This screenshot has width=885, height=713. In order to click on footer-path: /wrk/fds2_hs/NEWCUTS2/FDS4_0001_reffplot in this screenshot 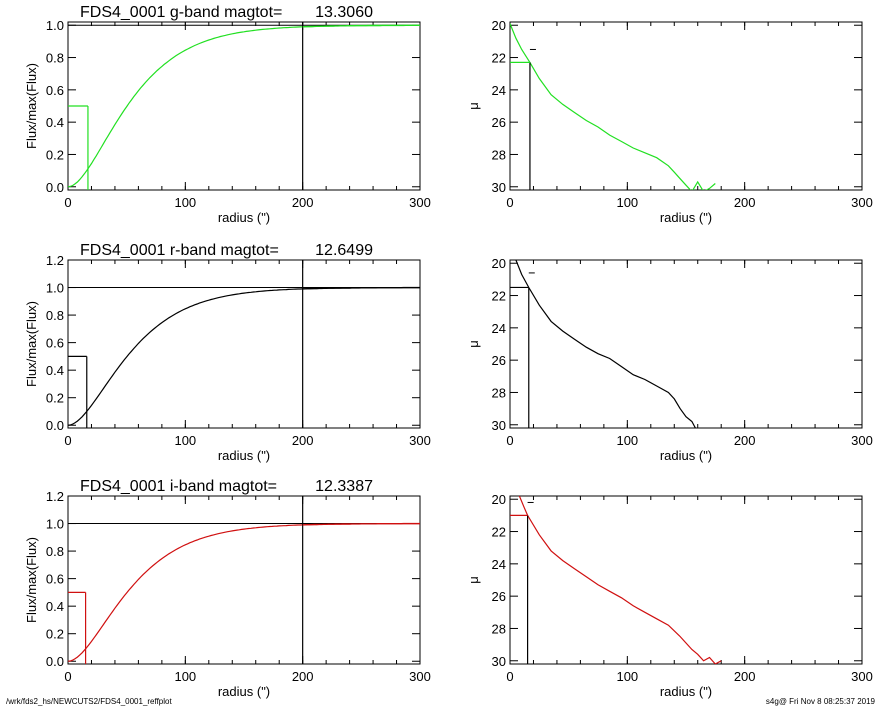, I will do `click(89, 701)`.